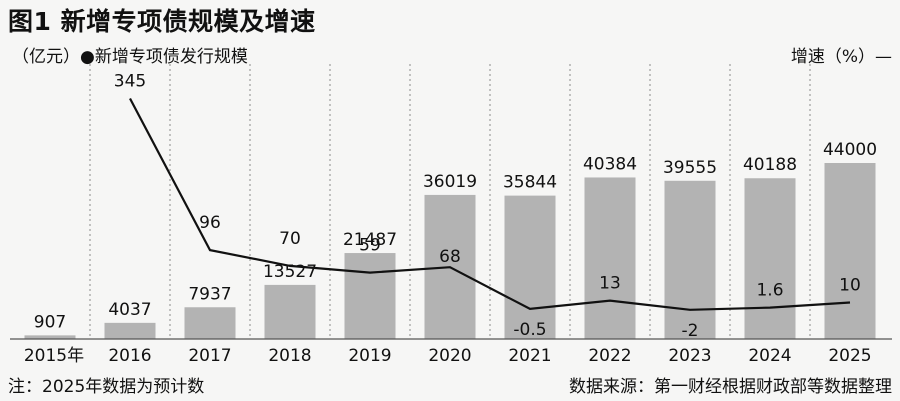  I want to click on bar-value-label: 7937, so click(209, 294).